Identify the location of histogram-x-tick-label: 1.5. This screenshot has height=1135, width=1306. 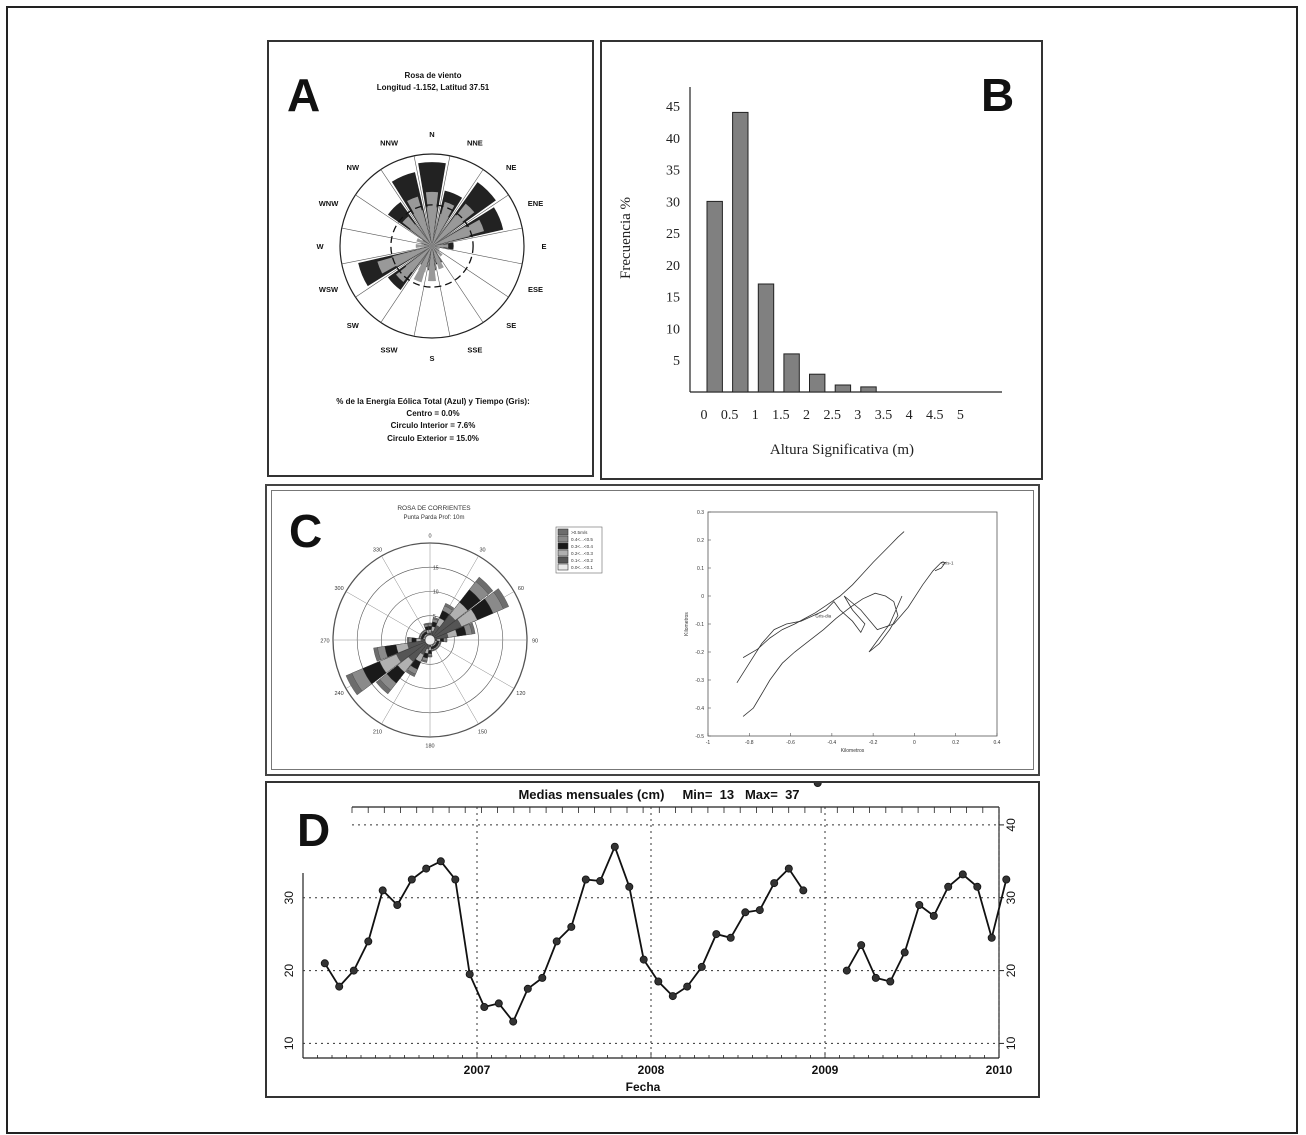
(781, 415).